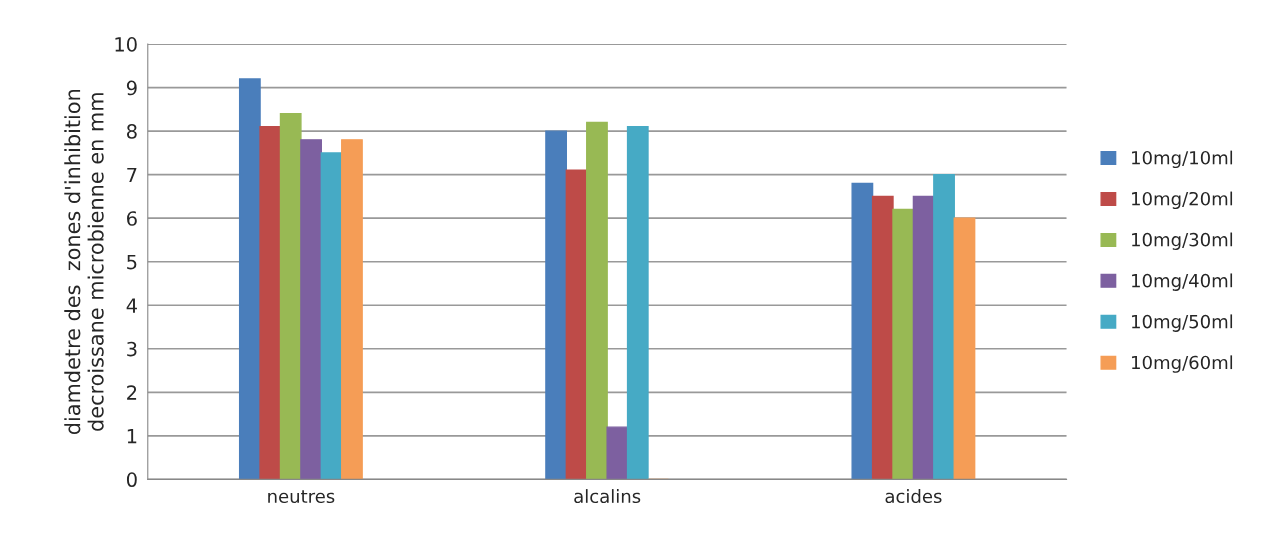 The height and width of the screenshot is (551, 1285). What do you see at coordinates (607, 496) in the screenshot?
I see `x-tick-label: alcalins` at bounding box center [607, 496].